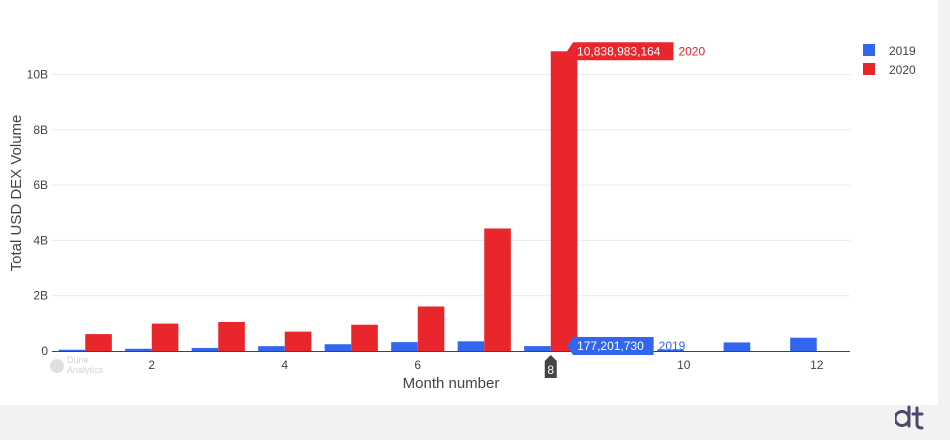 The width and height of the screenshot is (950, 440). Describe the element at coordinates (284, 365) in the screenshot. I see `x-tick-label: 4` at that location.